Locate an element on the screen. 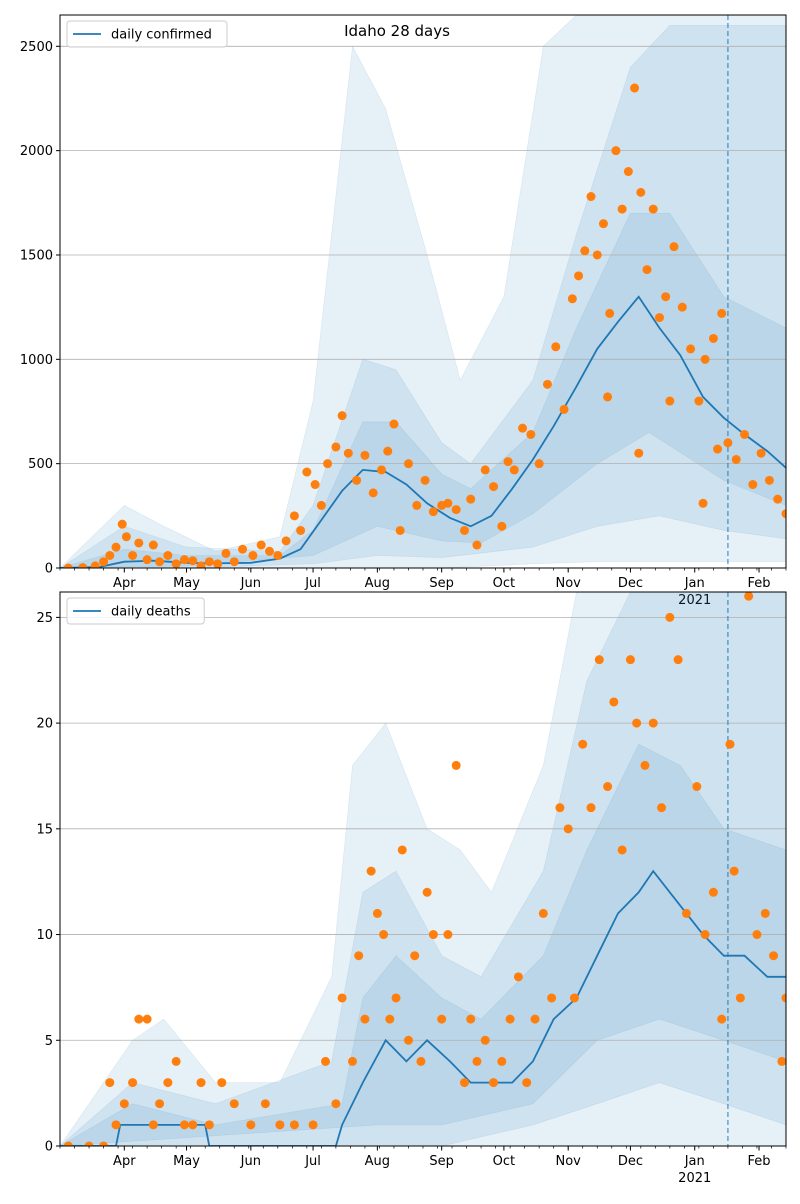  x-tick-label: Sep is located at coordinates (441, 1161).